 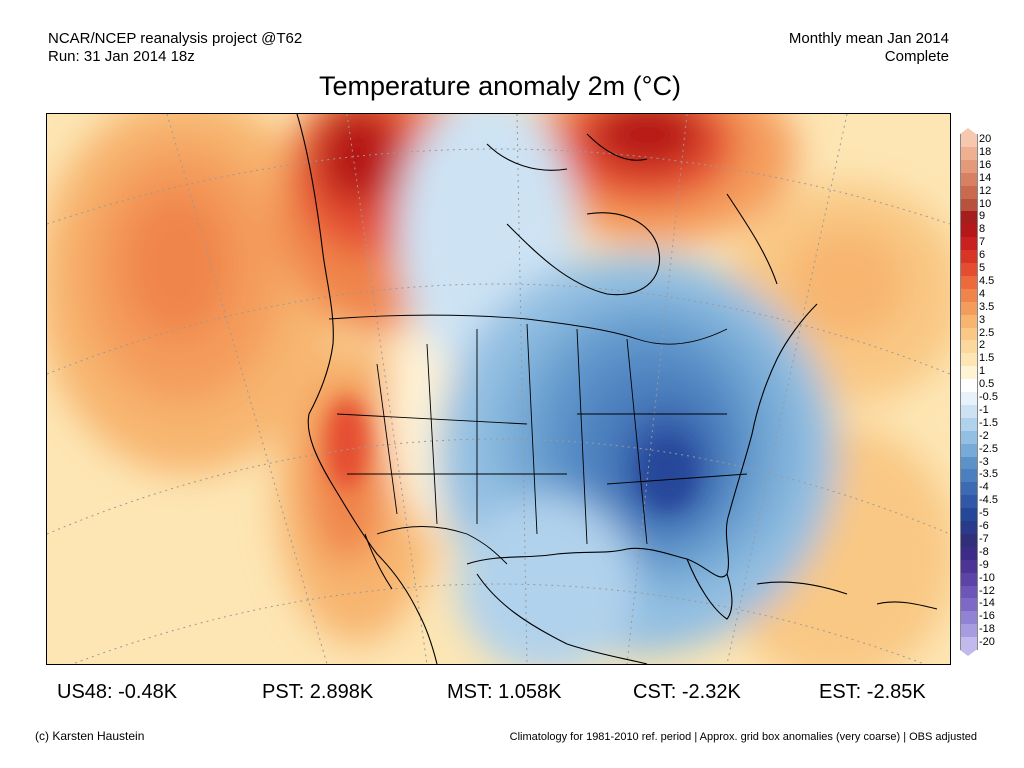 What do you see at coordinates (987, 590) in the screenshot?
I see `legend-label: -12` at bounding box center [987, 590].